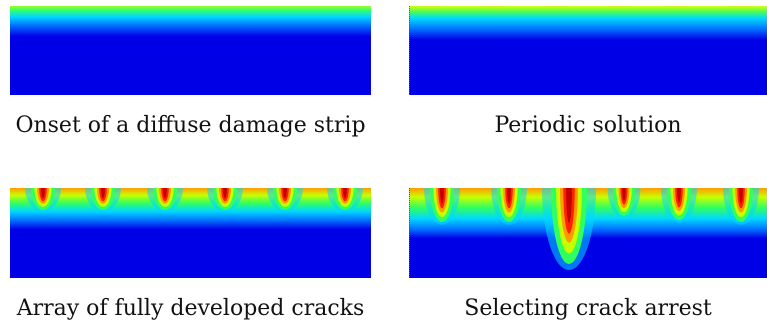 The width and height of the screenshot is (767, 331). Describe the element at coordinates (586, 9) in the screenshot. I see `hotspot-row` at that location.